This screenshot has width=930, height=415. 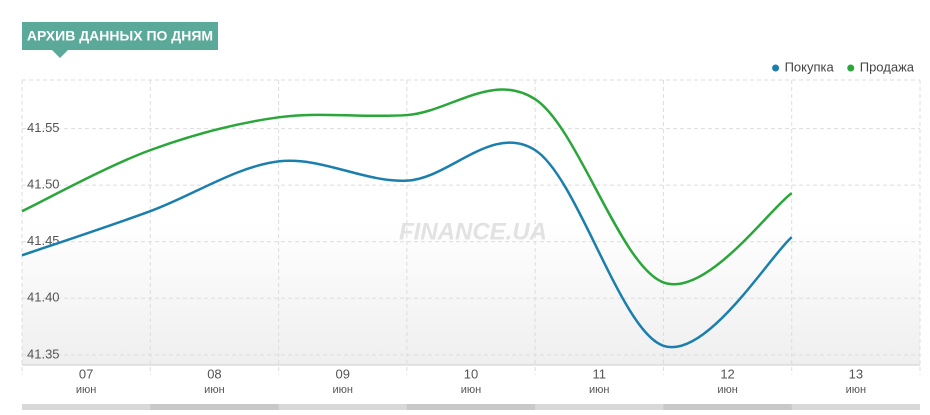 I want to click on x-tick-label: 08, so click(x=214, y=373).